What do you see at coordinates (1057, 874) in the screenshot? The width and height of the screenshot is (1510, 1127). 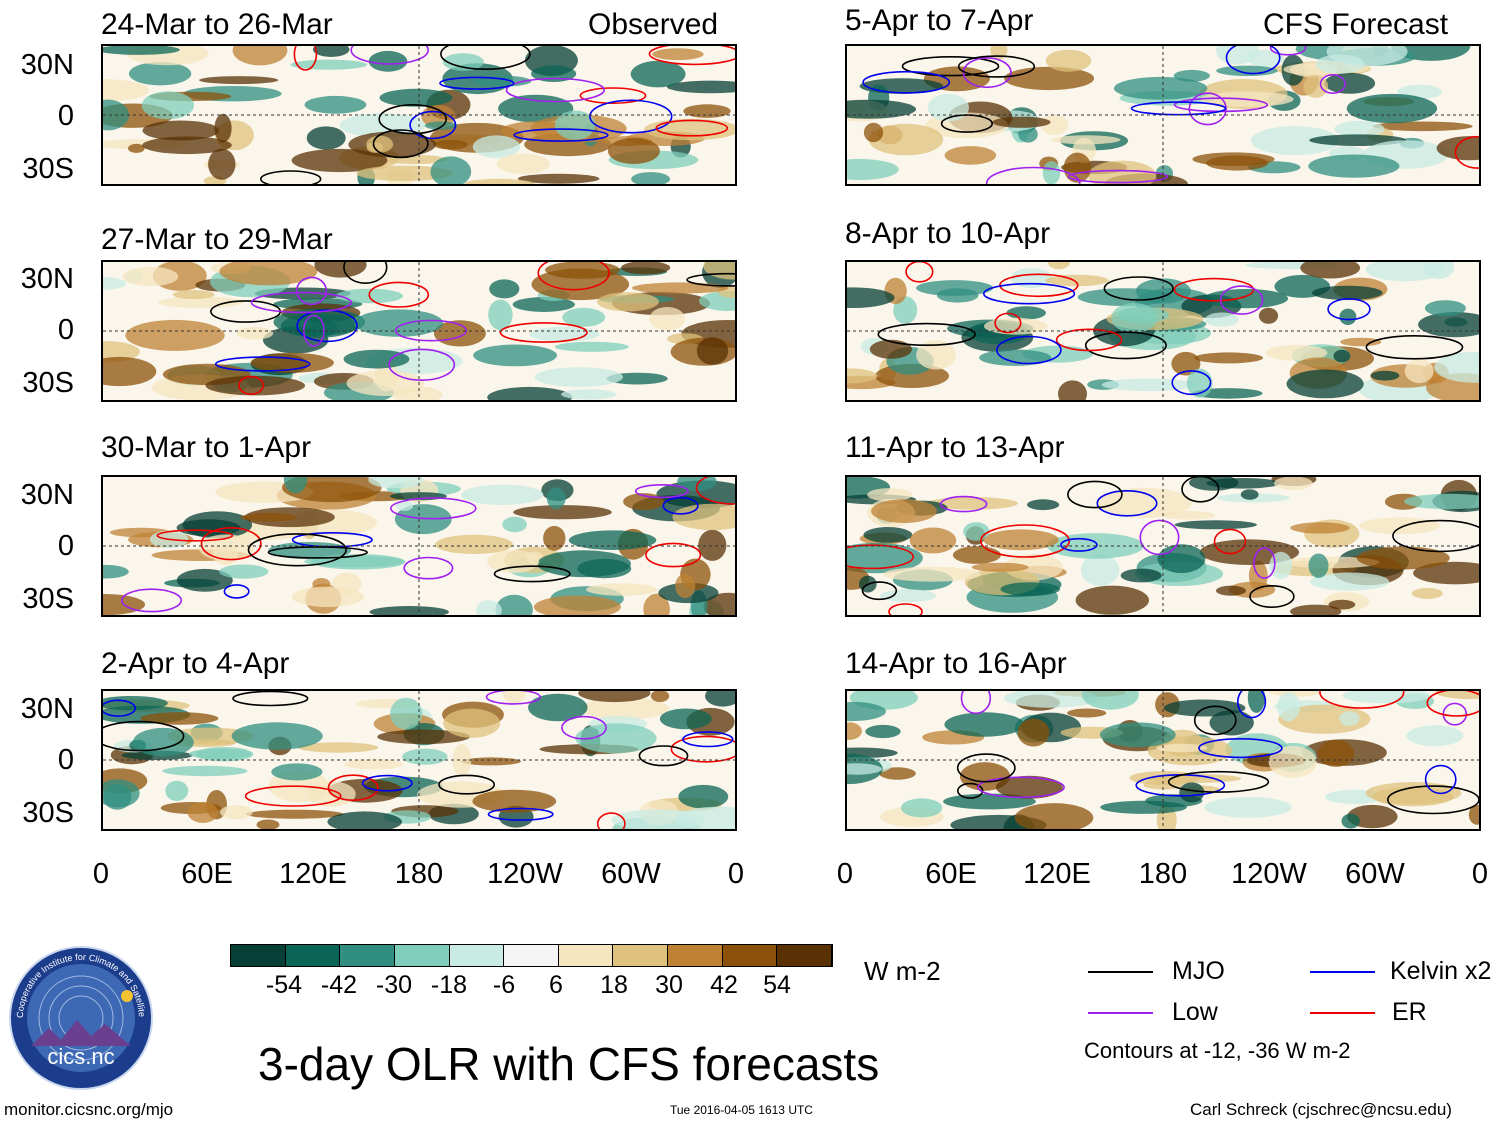 I see `lon-label: 120E` at bounding box center [1057, 874].